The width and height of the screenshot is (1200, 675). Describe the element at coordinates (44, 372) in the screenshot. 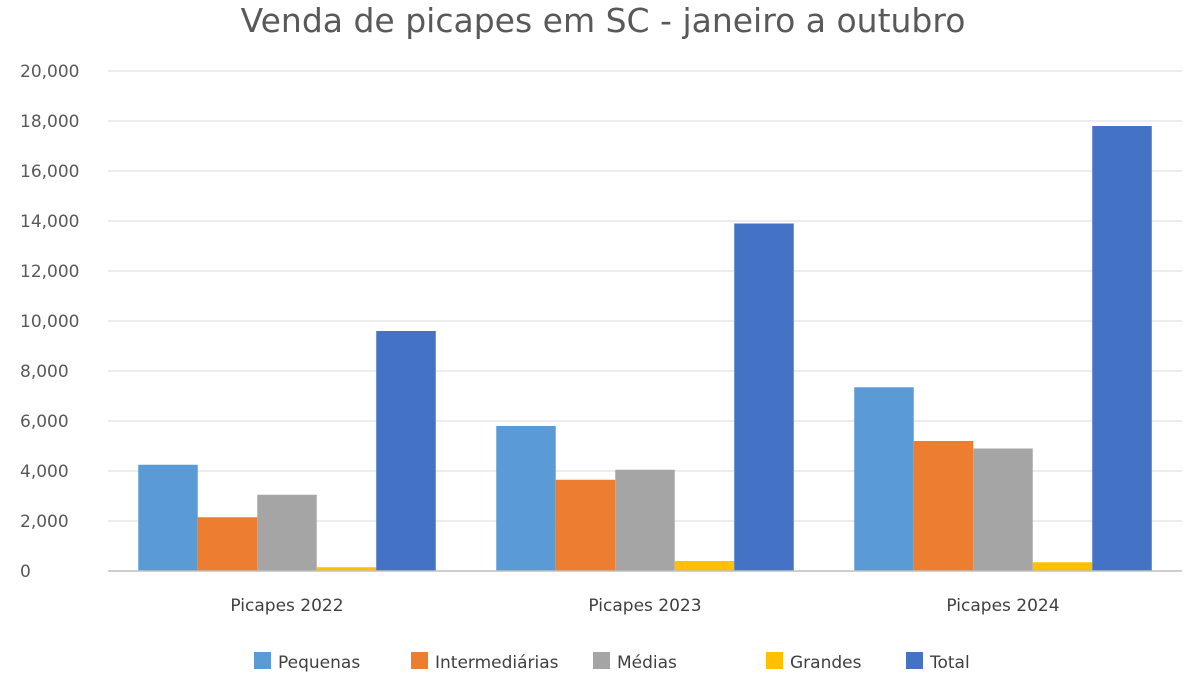

I see `y-tick-label: 8,000` at that location.